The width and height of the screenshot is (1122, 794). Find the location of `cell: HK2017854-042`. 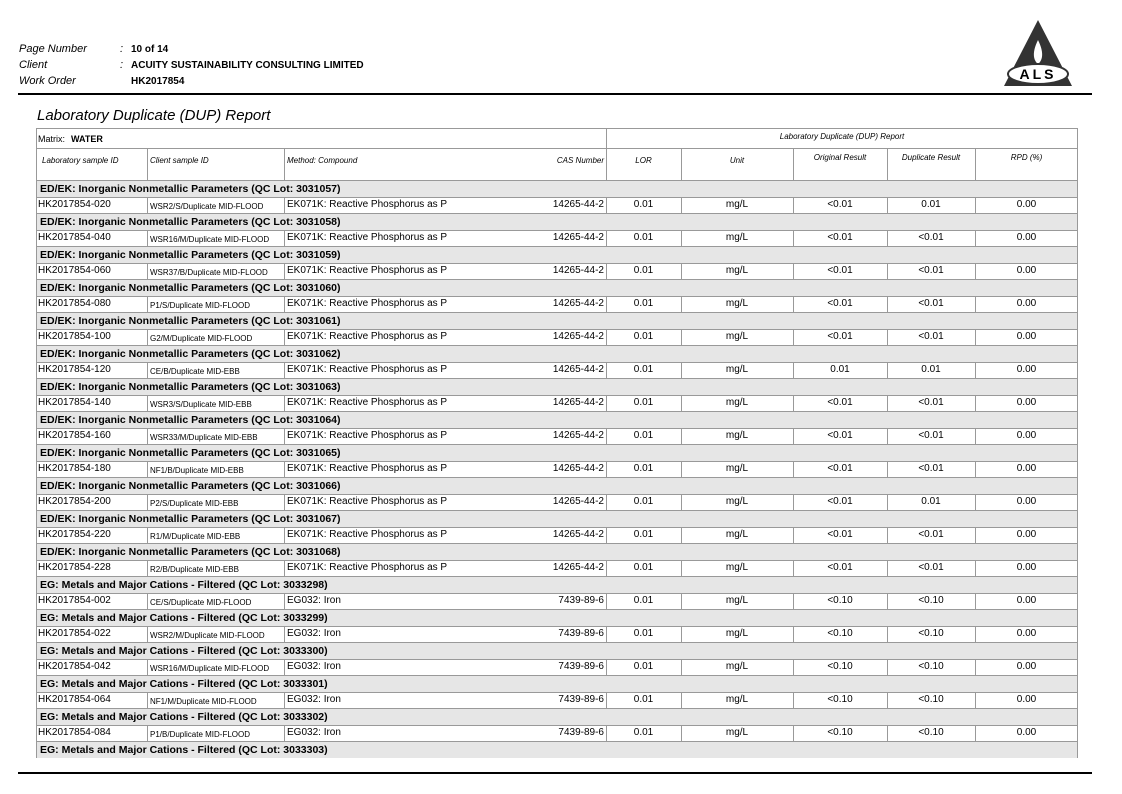

cell: HK2017854-042 is located at coordinates (74, 666).